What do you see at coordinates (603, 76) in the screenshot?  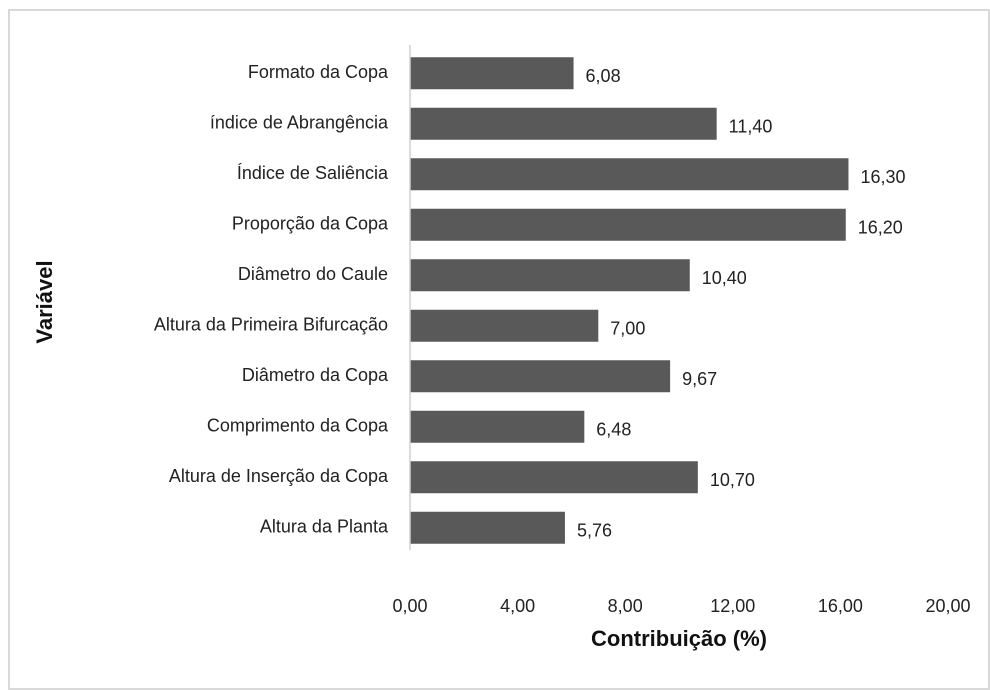 I see `data-label: 6,08` at bounding box center [603, 76].